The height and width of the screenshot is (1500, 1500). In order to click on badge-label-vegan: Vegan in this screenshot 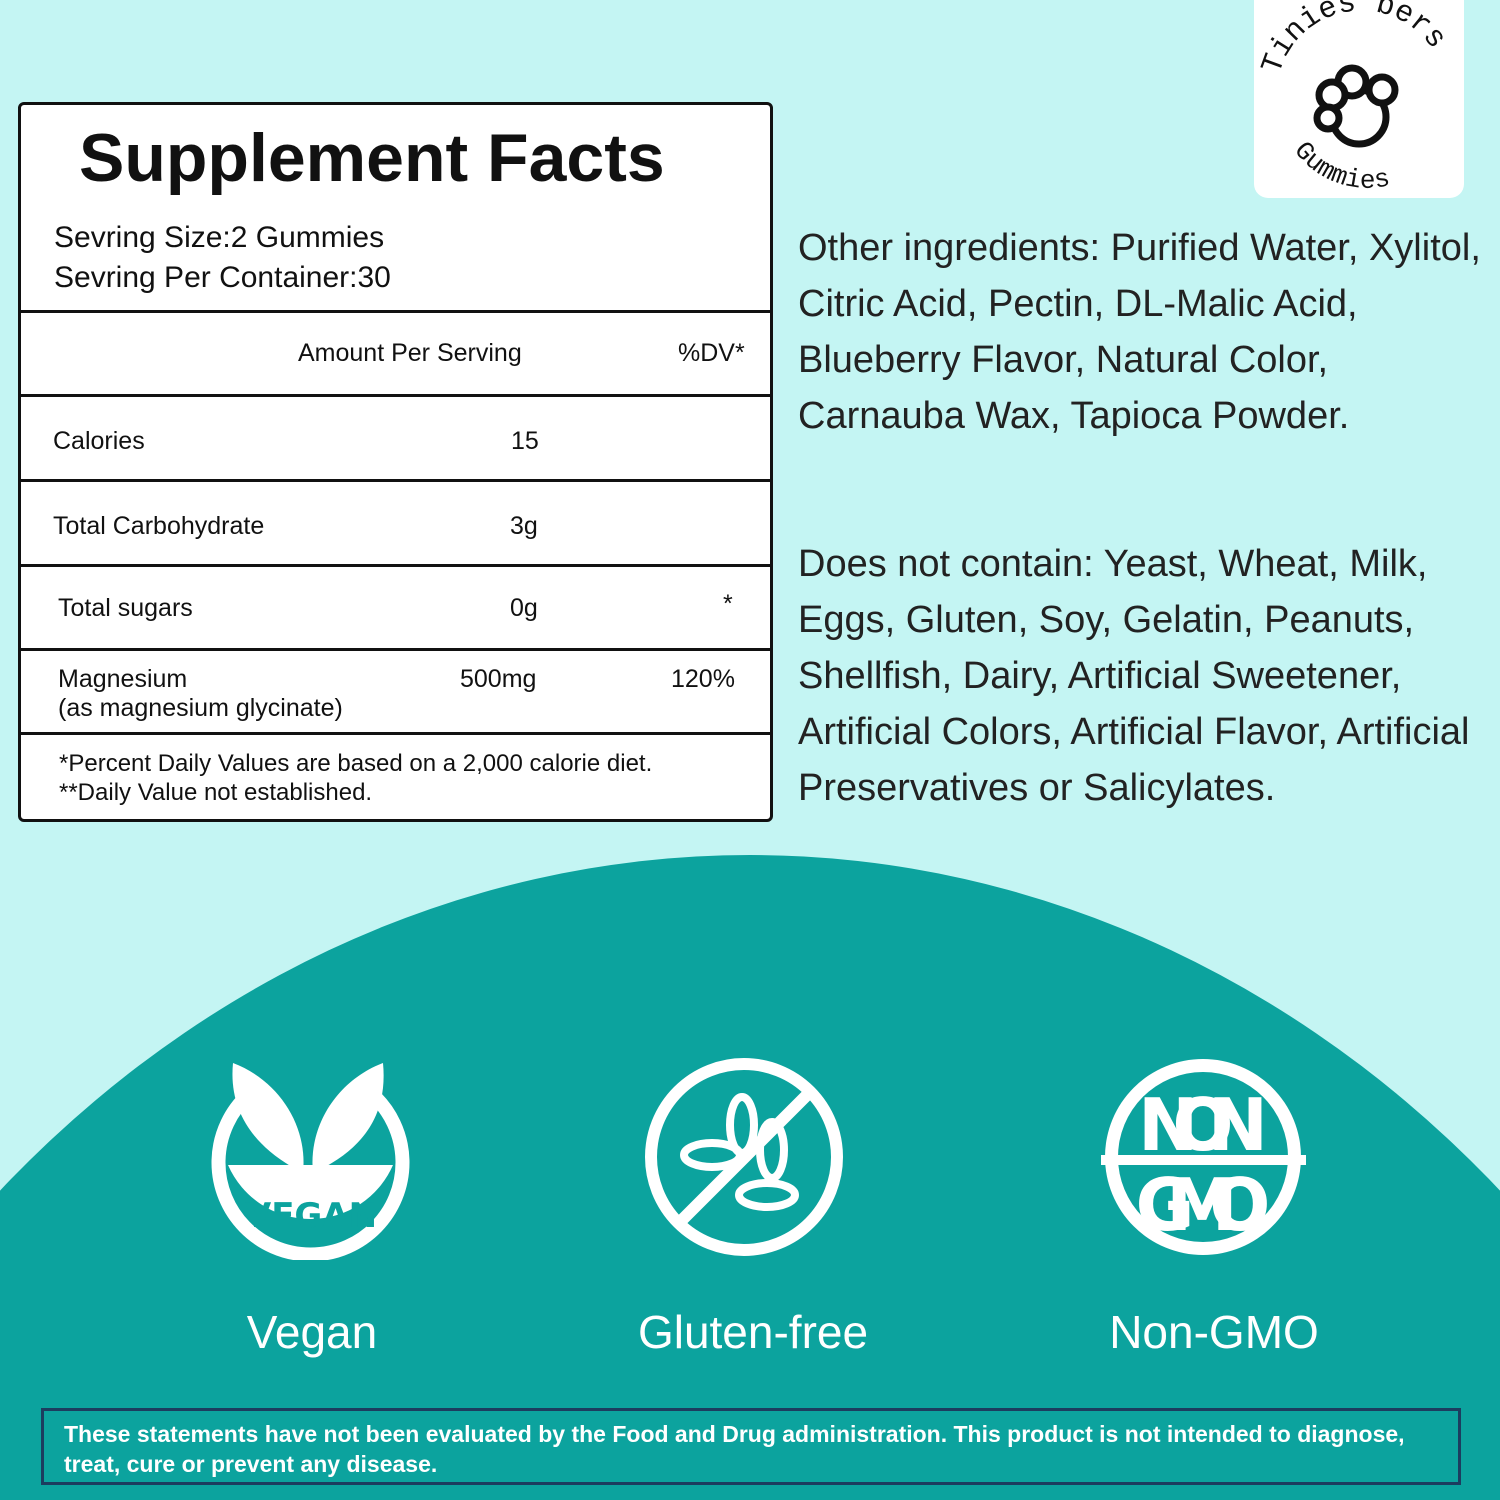, I will do `click(312, 1332)`.